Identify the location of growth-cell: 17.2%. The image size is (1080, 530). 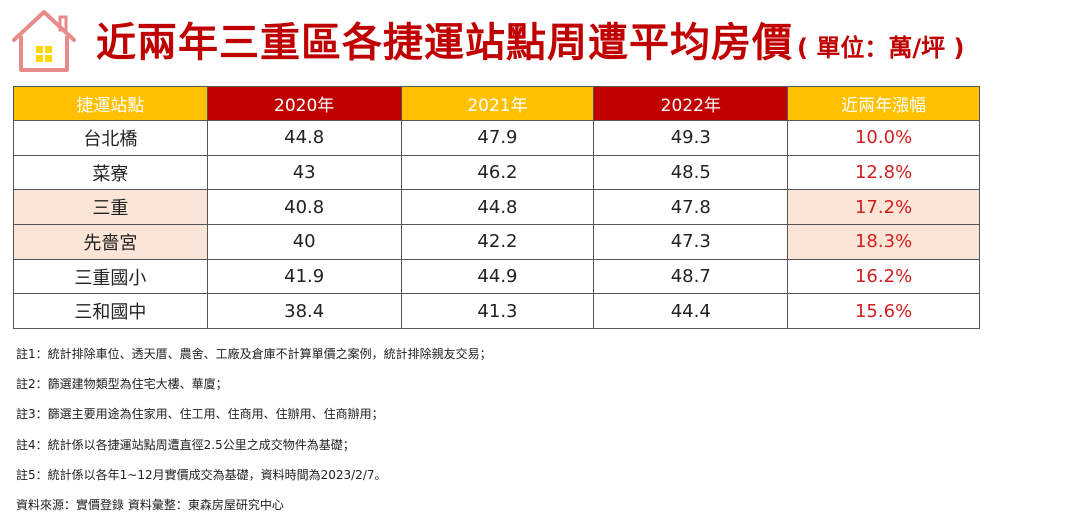
(883, 207).